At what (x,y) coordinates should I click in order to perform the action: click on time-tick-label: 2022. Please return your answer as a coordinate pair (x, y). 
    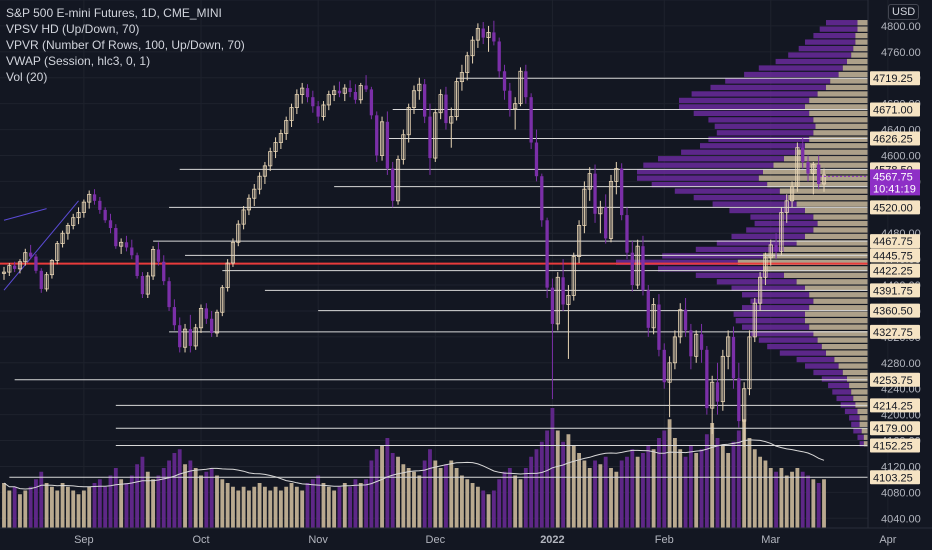
    Looking at the image, I should click on (552, 540).